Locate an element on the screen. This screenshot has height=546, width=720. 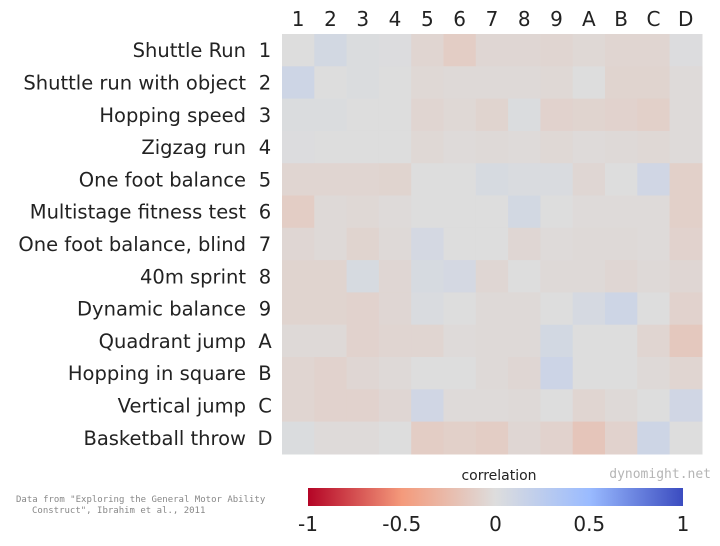
colorbar-tick-label: -1 is located at coordinates (308, 524).